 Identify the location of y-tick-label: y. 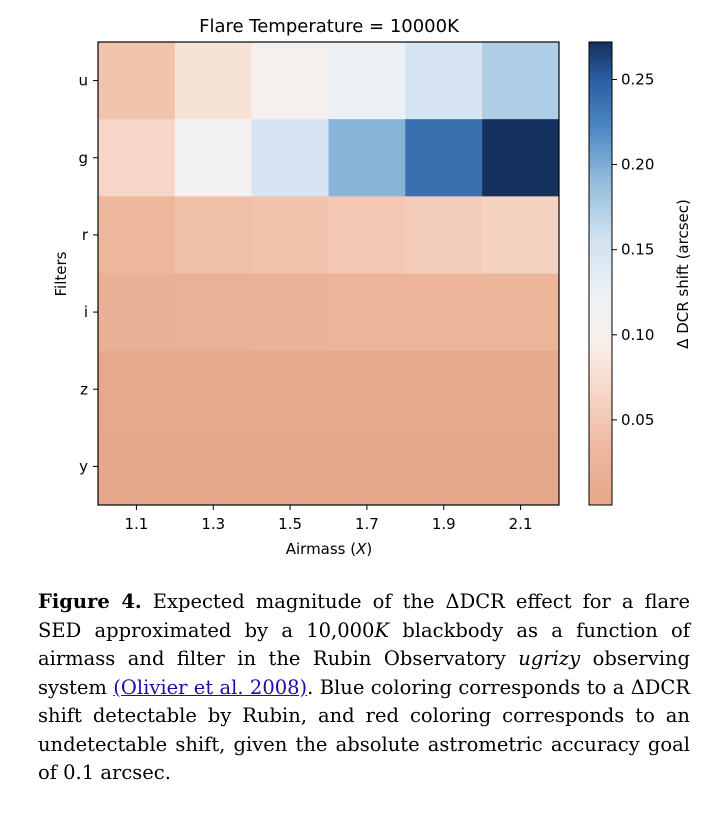
(83, 466).